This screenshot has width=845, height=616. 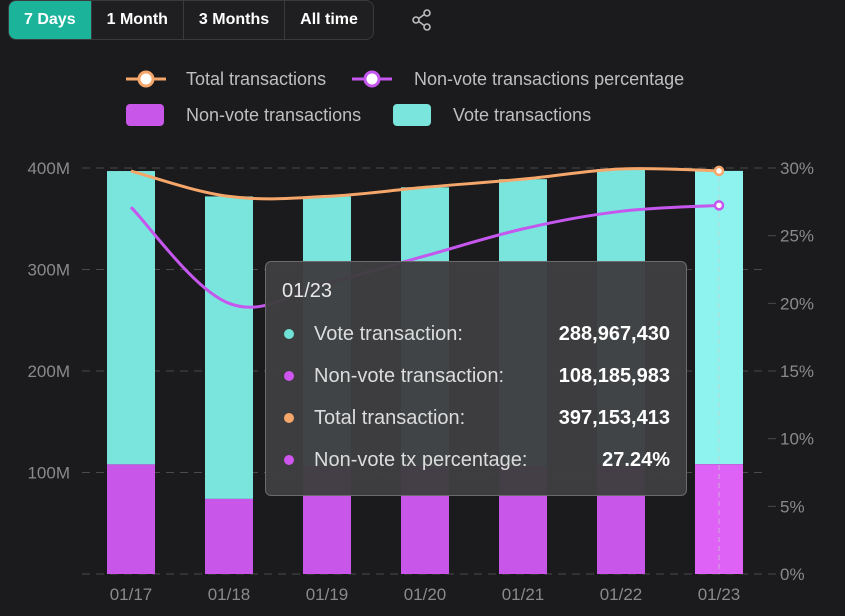 What do you see at coordinates (48, 168) in the screenshot?
I see `y-left-tick-label: 400M` at bounding box center [48, 168].